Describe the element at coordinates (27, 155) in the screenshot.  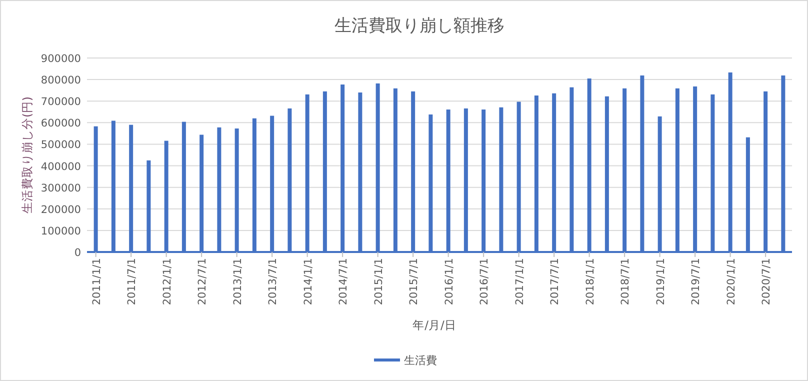
I see `y-axis-title: 生活費取り崩し分(円)` at that location.